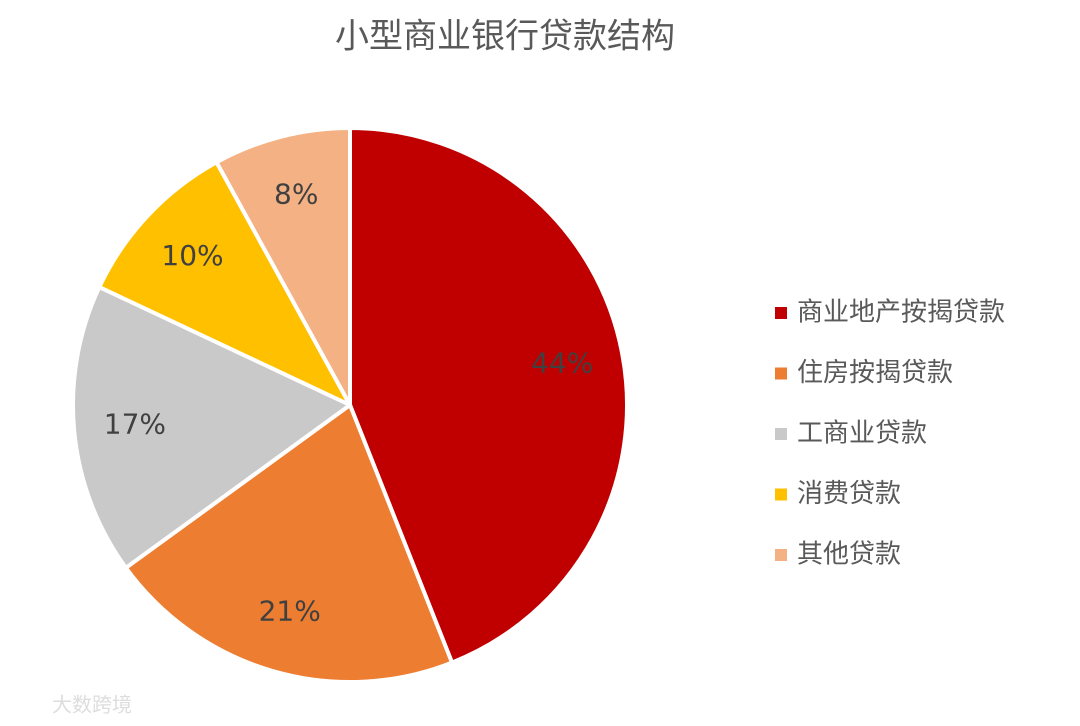 The width and height of the screenshot is (1080, 726). I want to click on data-label: 17%, so click(135, 423).